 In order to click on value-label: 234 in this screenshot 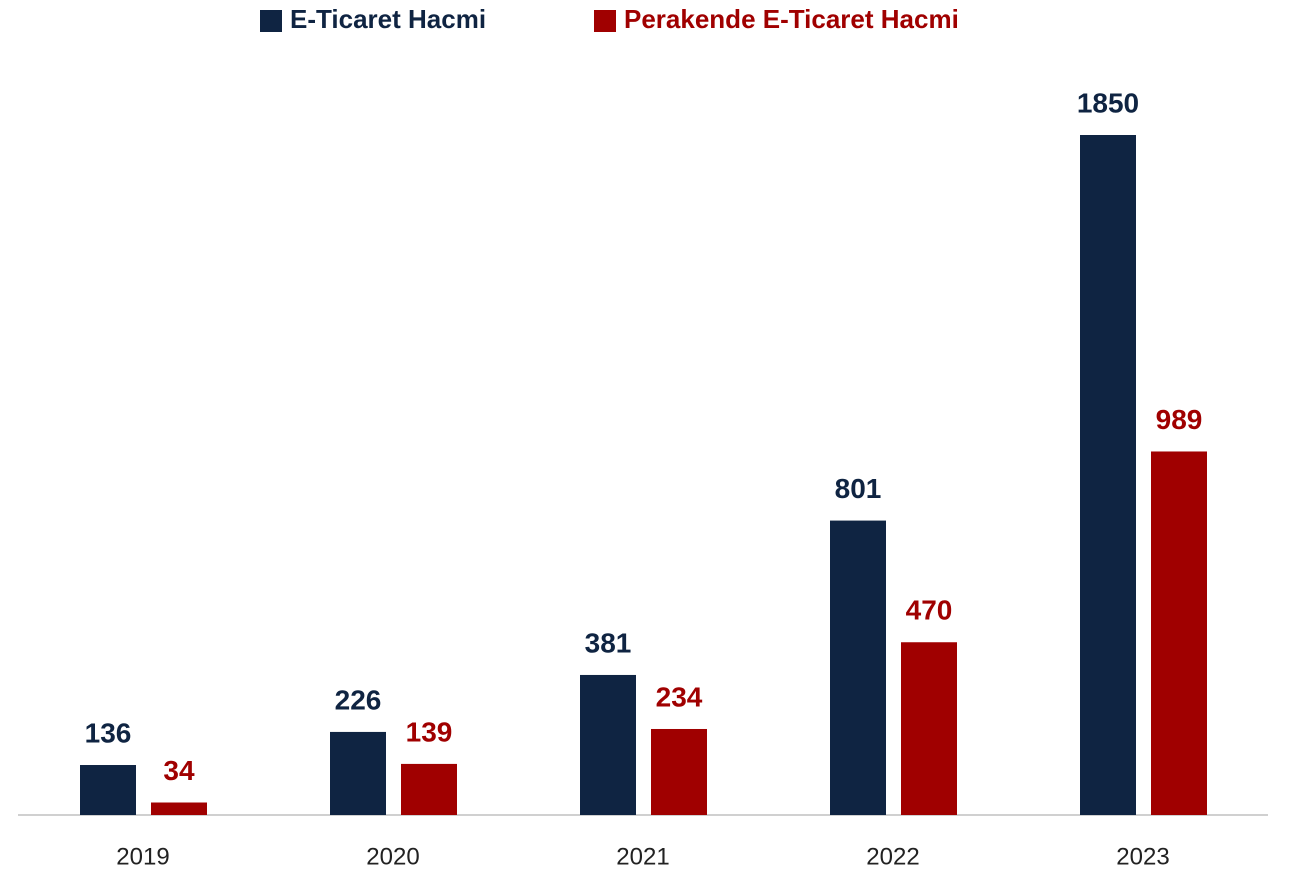, I will do `click(679, 696)`.